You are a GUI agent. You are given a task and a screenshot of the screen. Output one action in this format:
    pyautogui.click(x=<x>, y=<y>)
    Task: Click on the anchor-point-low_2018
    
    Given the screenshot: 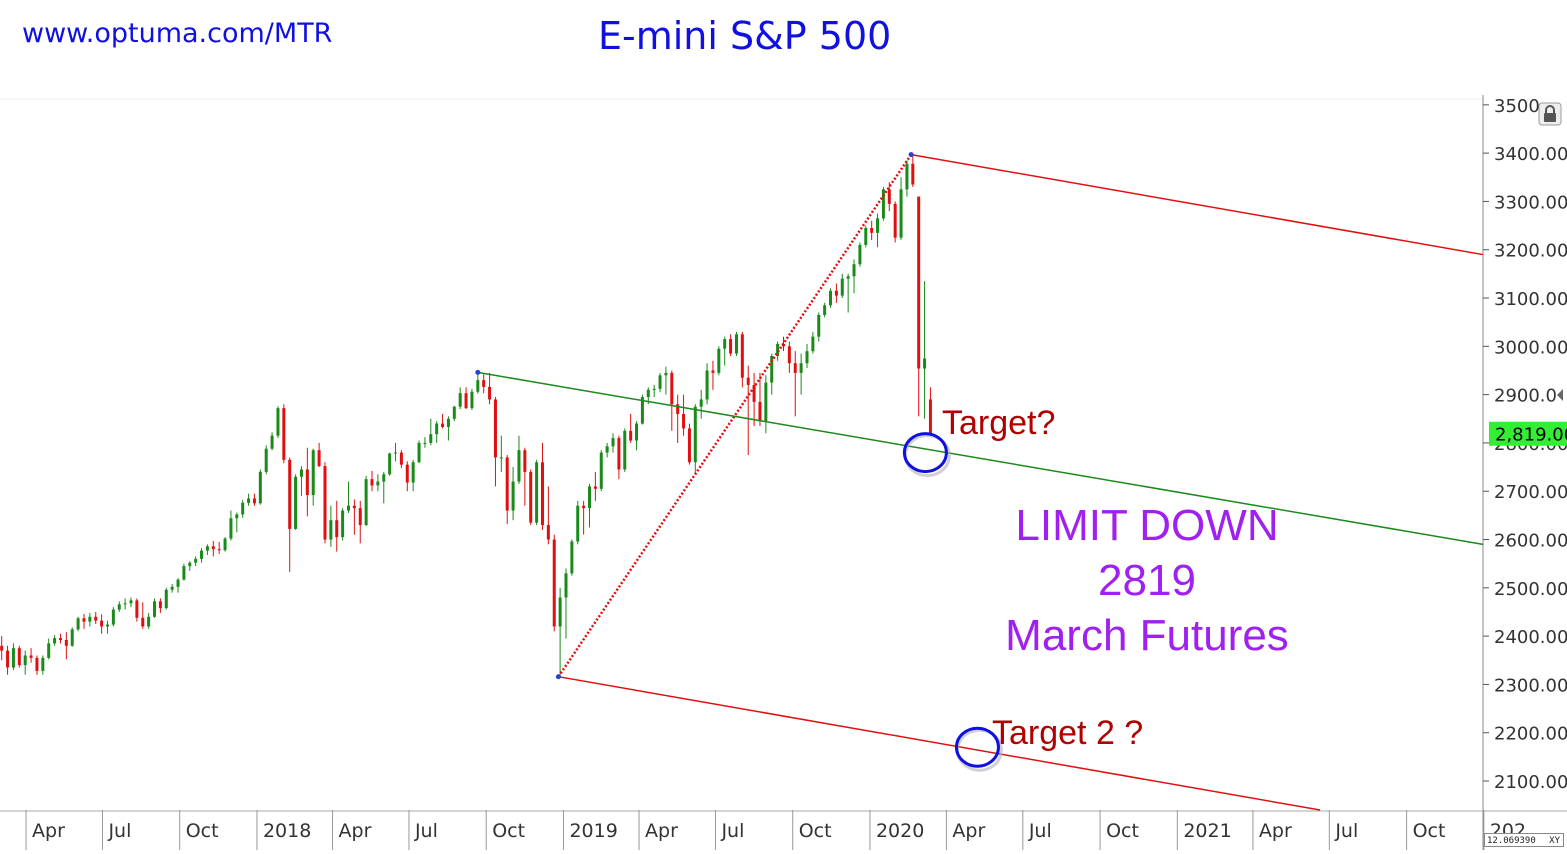 What is the action you would take?
    pyautogui.click(x=558, y=677)
    